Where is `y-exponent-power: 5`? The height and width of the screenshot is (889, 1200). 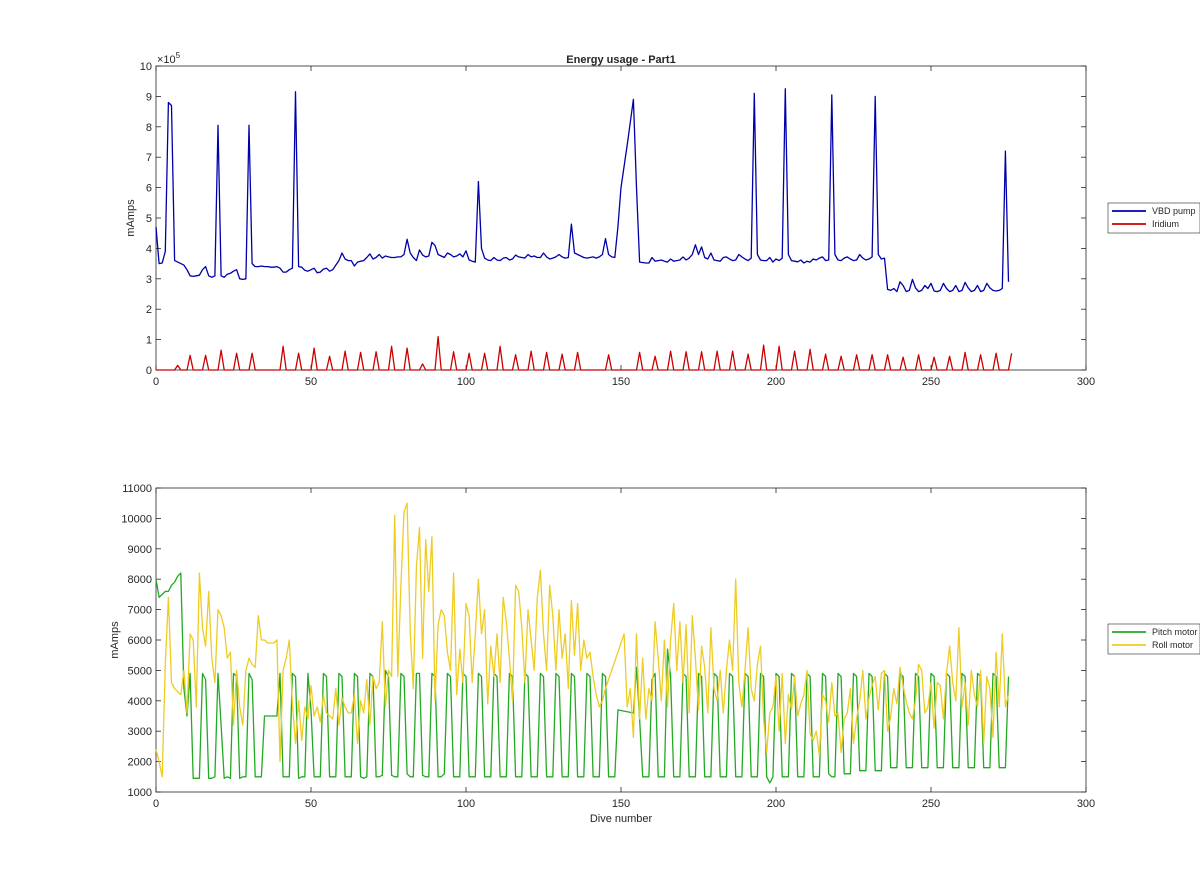
y-exponent-power: 5 is located at coordinates (178, 55).